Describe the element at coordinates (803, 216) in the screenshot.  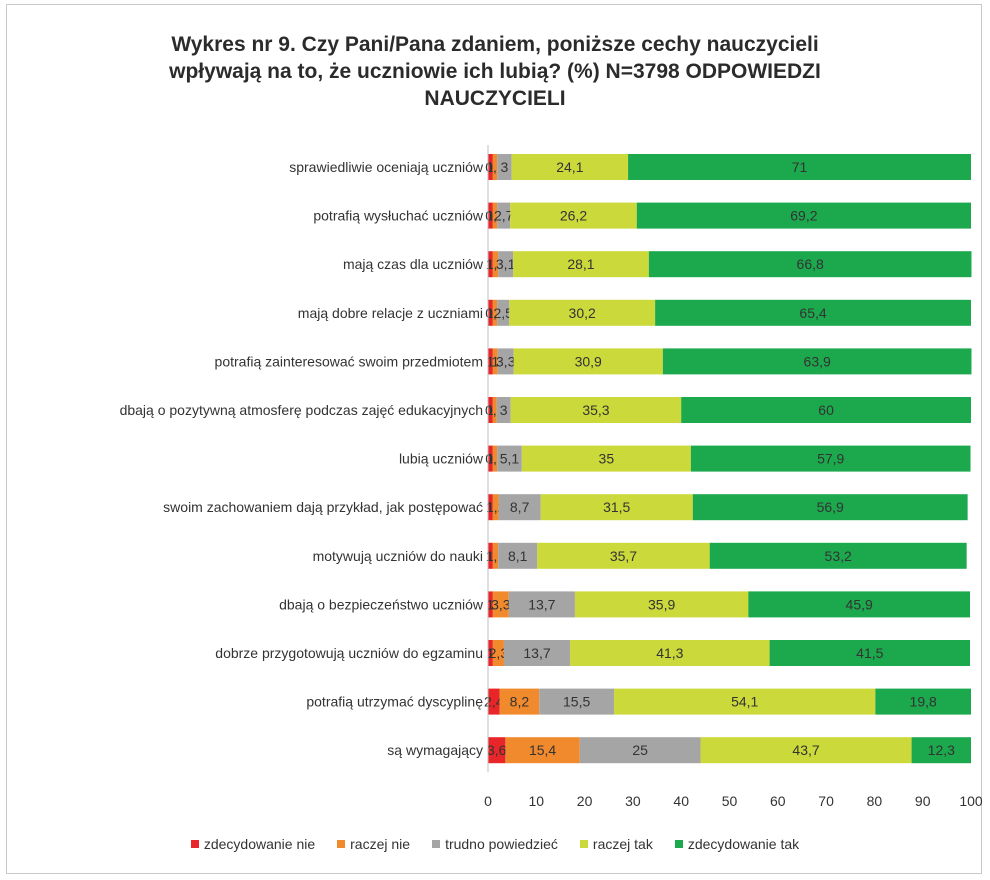
I see `data-label: 69,2` at that location.